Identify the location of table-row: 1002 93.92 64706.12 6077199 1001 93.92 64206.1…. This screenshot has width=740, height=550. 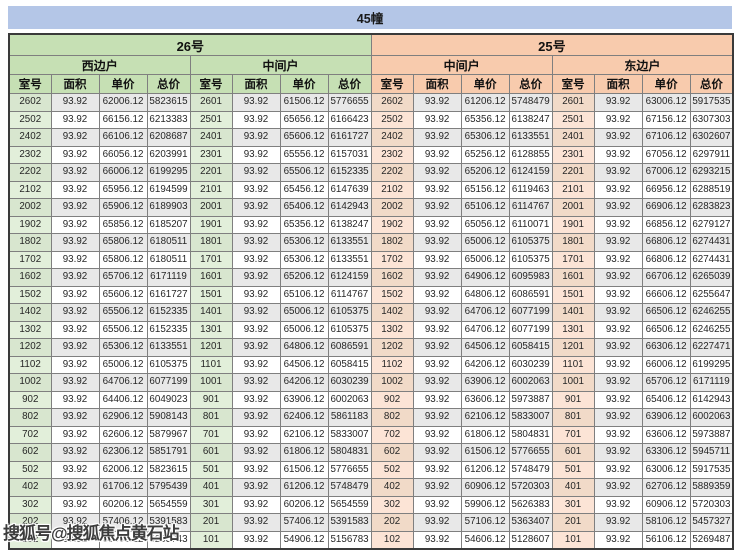
(371, 382).